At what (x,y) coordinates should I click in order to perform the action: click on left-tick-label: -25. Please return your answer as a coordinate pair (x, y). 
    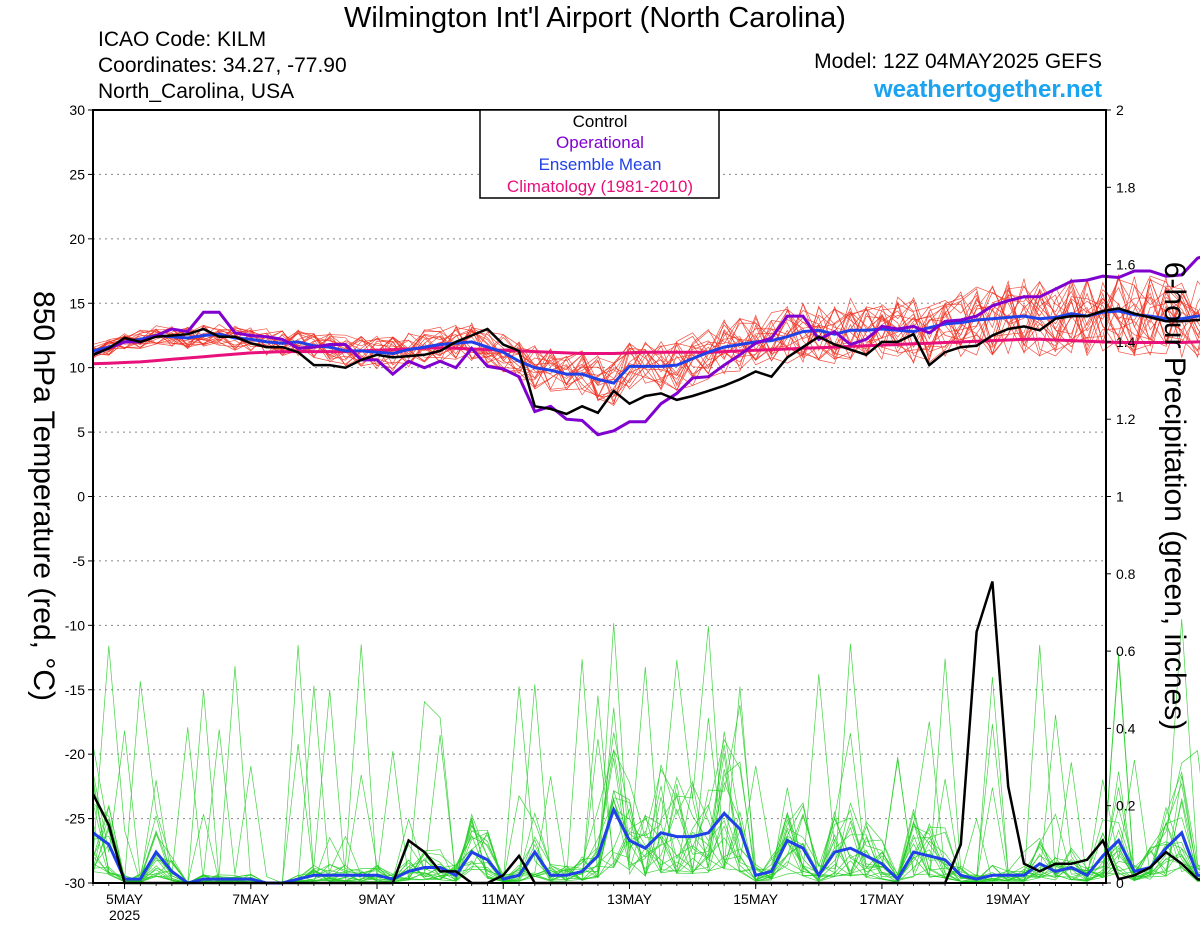
    Looking at the image, I should click on (75, 819).